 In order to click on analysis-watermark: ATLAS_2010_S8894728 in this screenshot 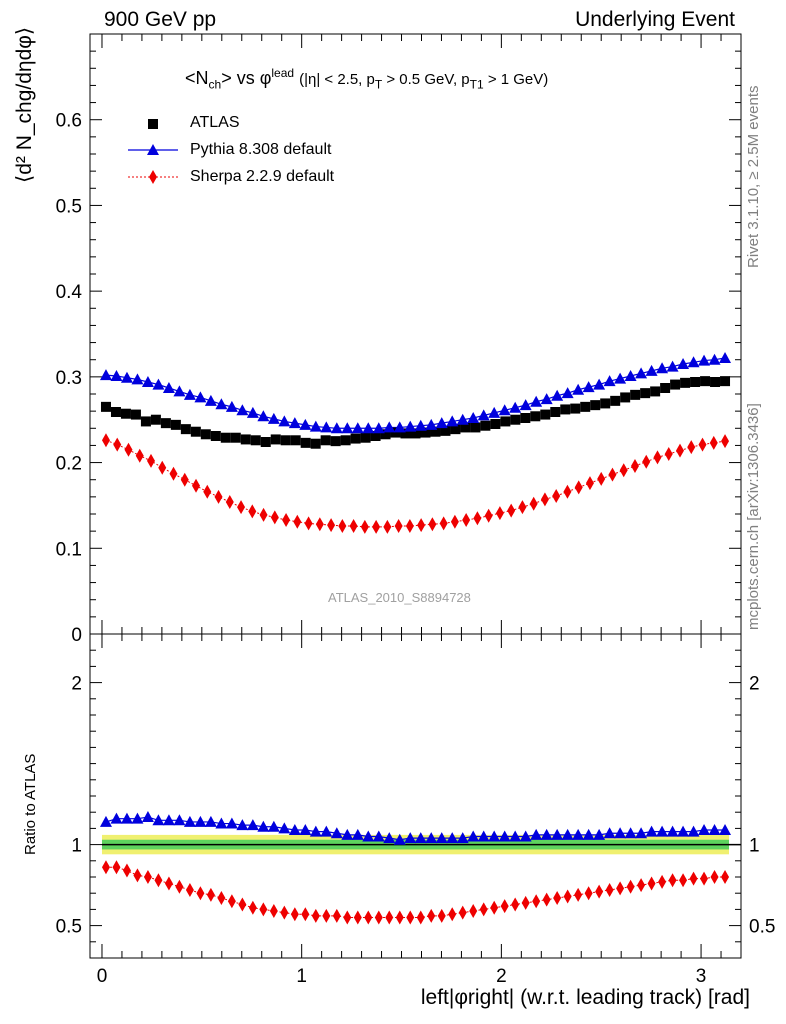, I will do `click(399, 597)`.